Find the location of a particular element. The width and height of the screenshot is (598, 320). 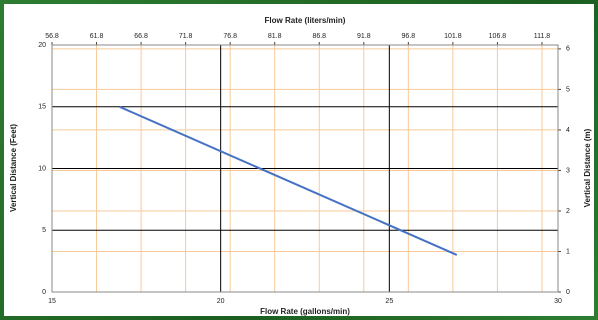

x2-tick-label: 66.8 is located at coordinates (141, 36).